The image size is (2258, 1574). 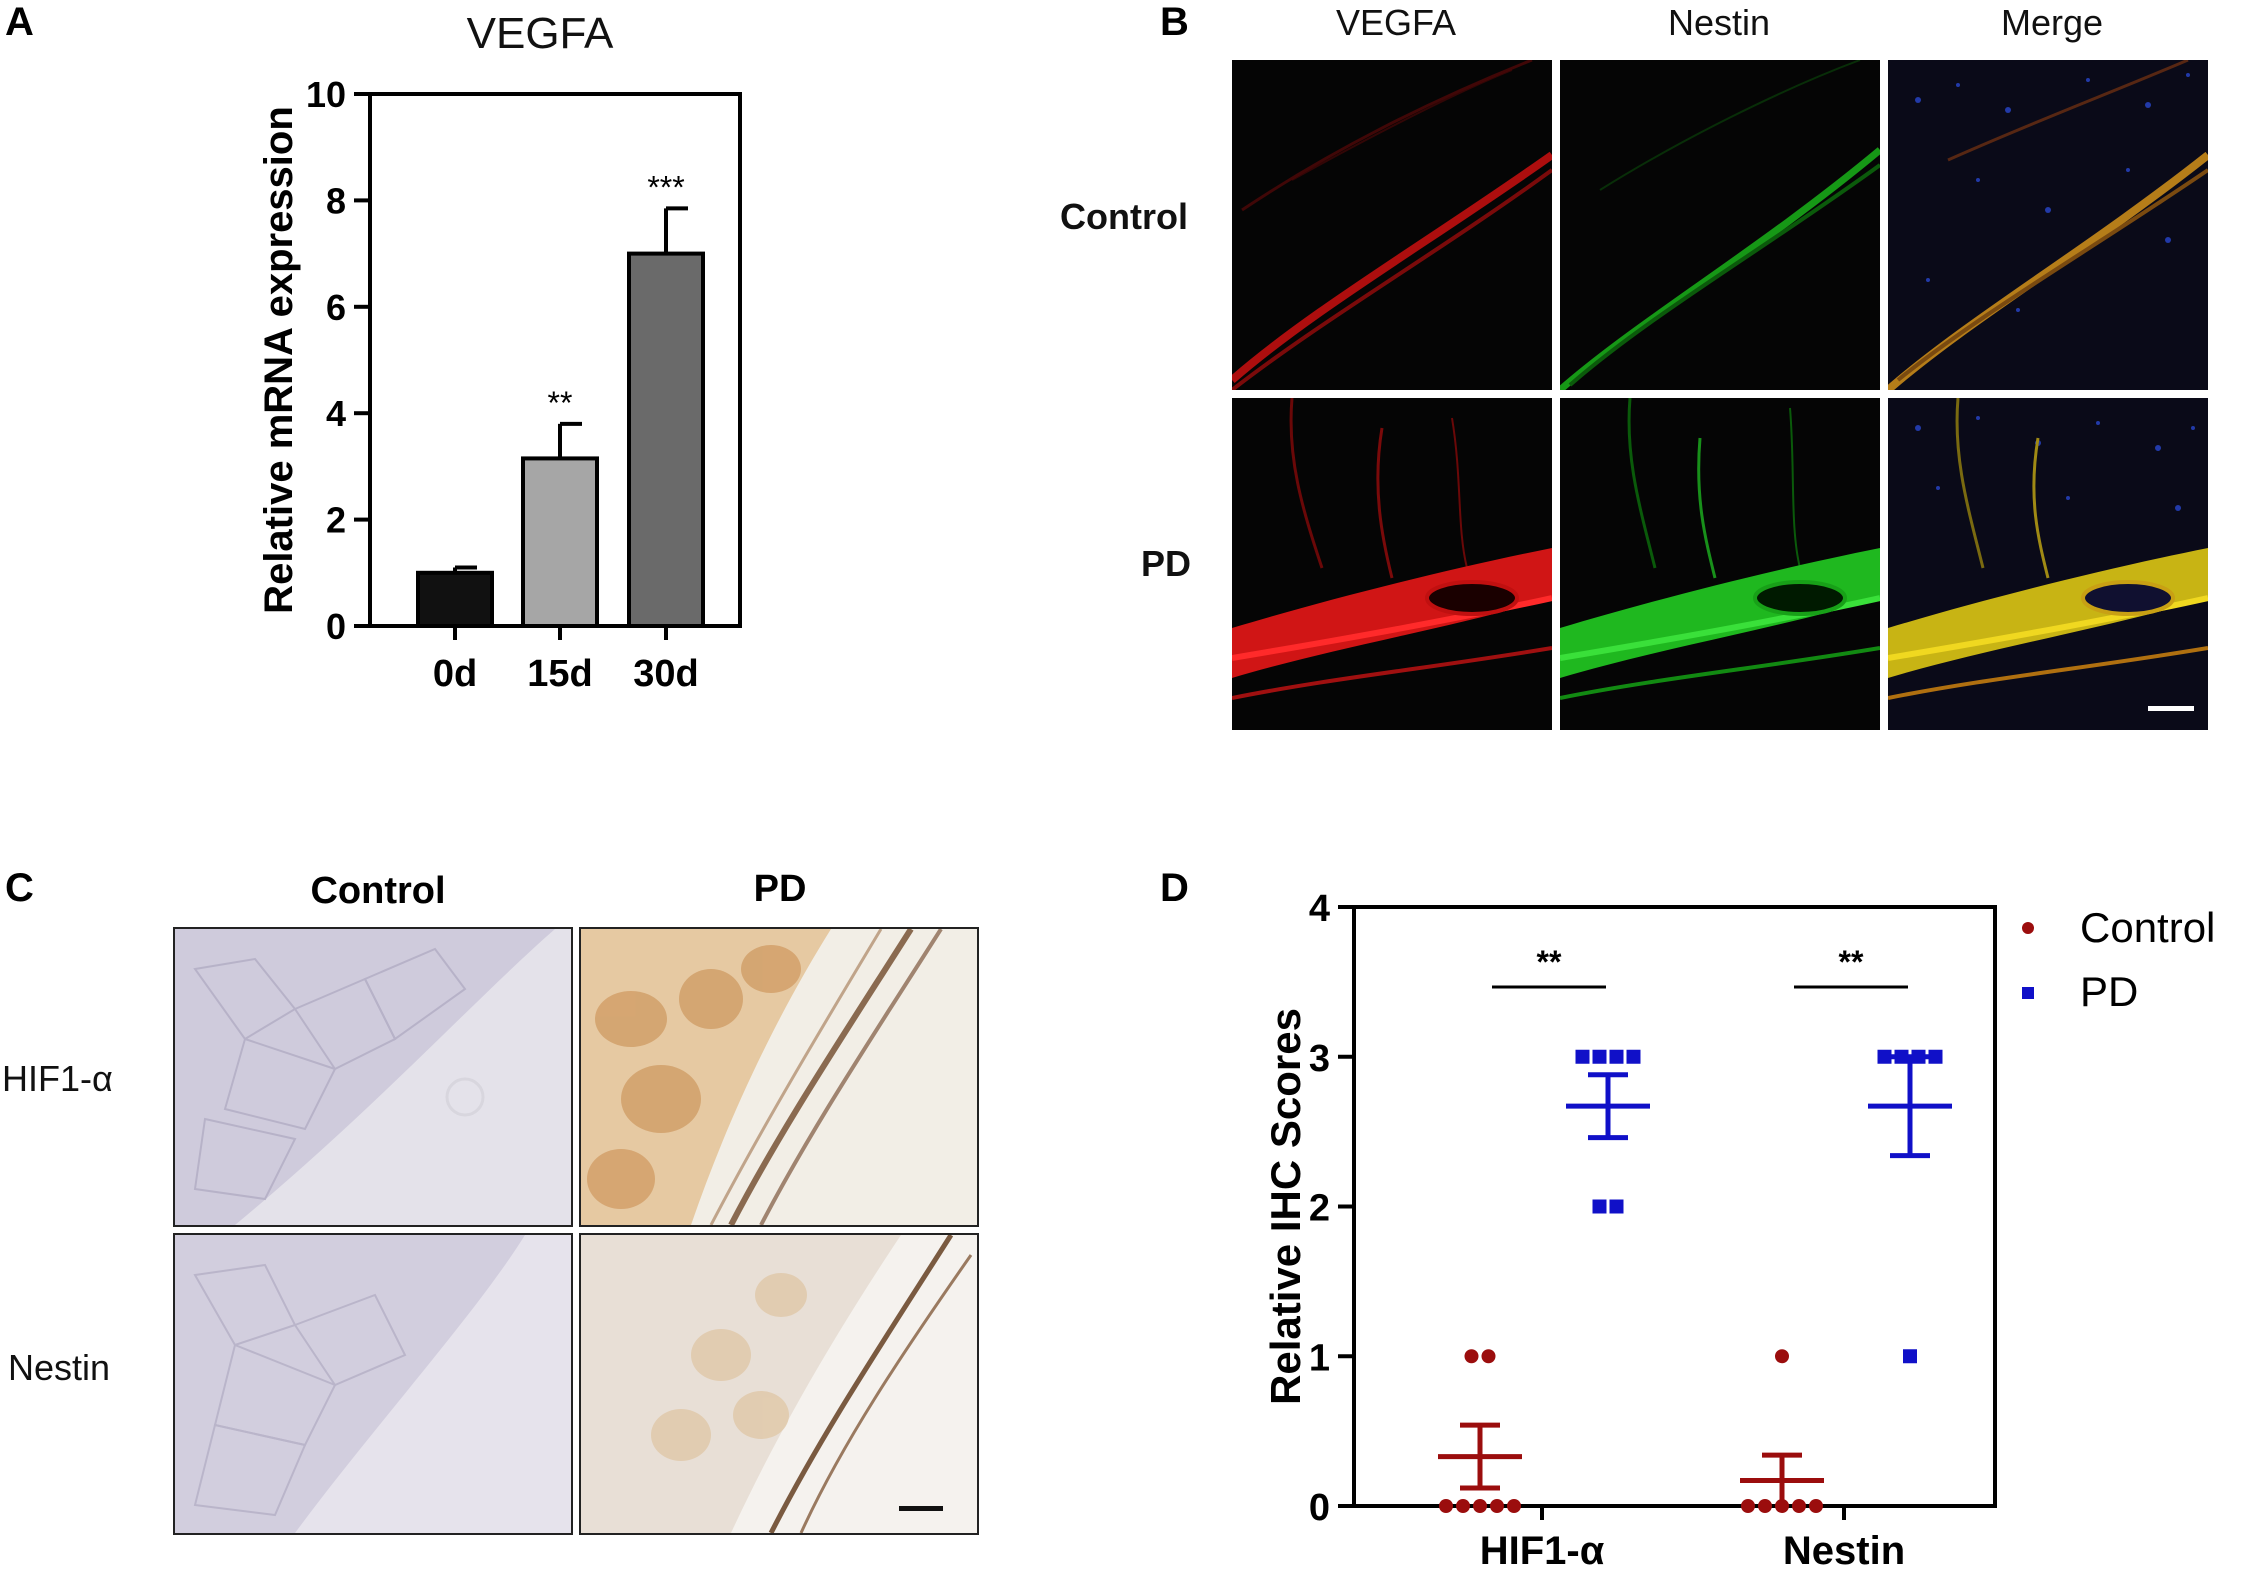 I want to click on y-axis-label: Relative IHC Scores, so click(x=1285, y=1206).